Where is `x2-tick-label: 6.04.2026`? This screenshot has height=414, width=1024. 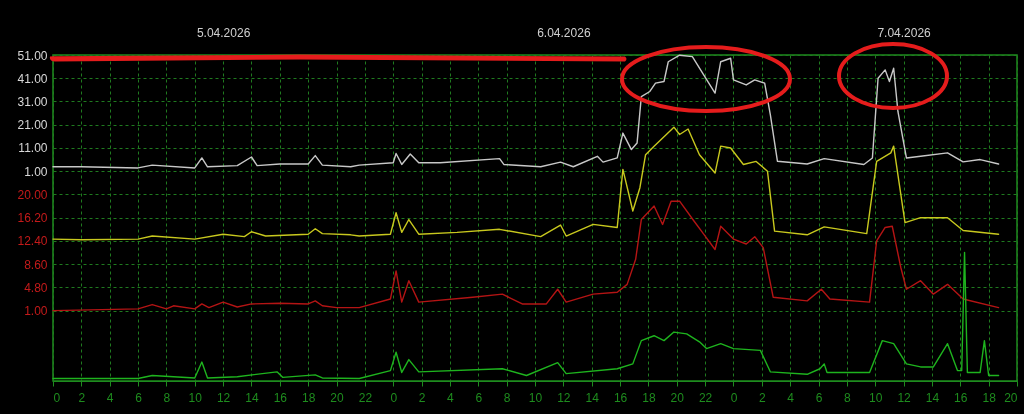
x2-tick-label: 6.04.2026 is located at coordinates (564, 32).